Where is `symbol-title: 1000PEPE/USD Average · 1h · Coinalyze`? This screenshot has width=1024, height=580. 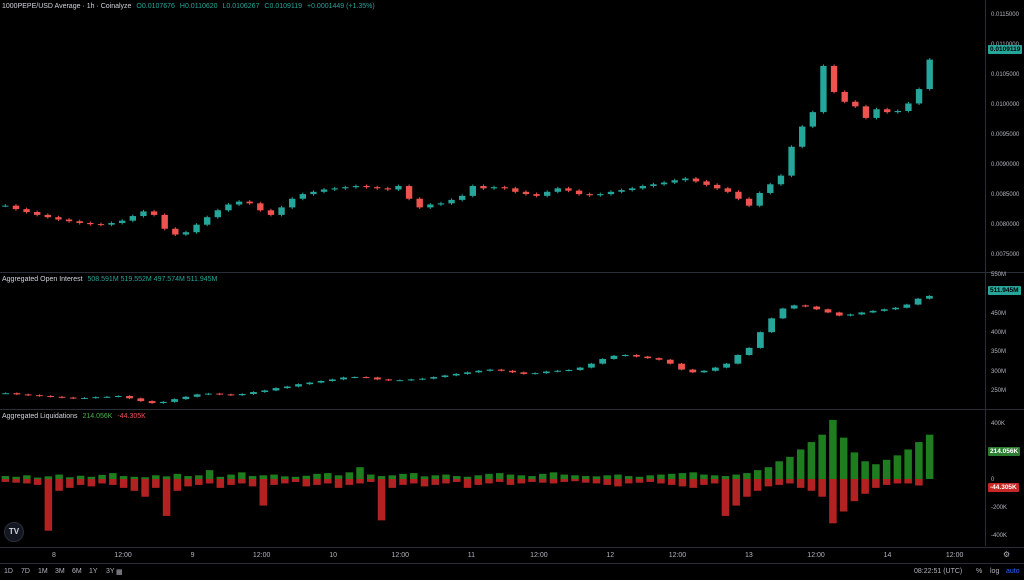
symbol-title: 1000PEPE/USD Average · 1h · Coinalyze is located at coordinates (67, 6).